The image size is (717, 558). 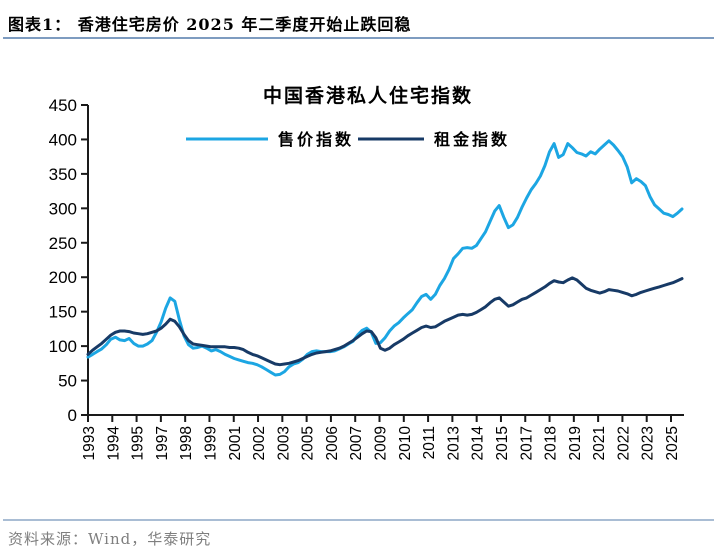 I want to click on x-tick-label: 2018, so click(x=551, y=443).